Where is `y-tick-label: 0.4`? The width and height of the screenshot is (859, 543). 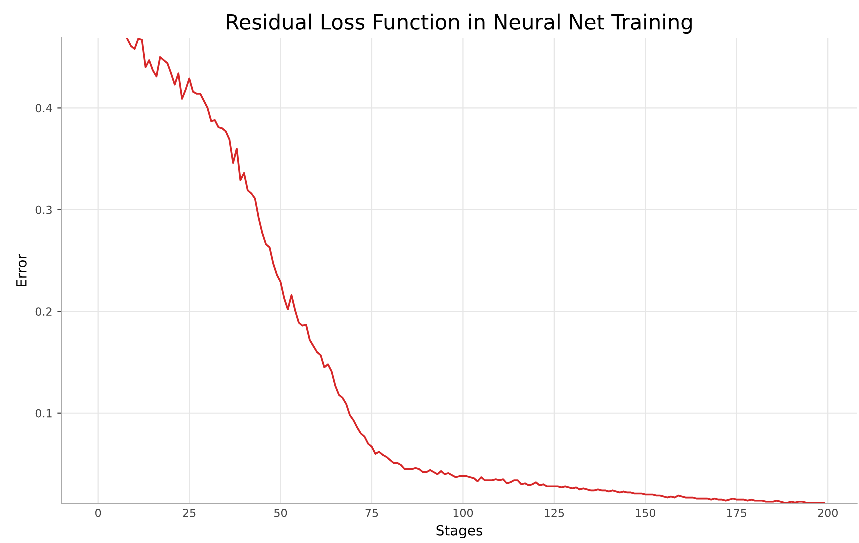 y-tick-label: 0.4 is located at coordinates (44, 108).